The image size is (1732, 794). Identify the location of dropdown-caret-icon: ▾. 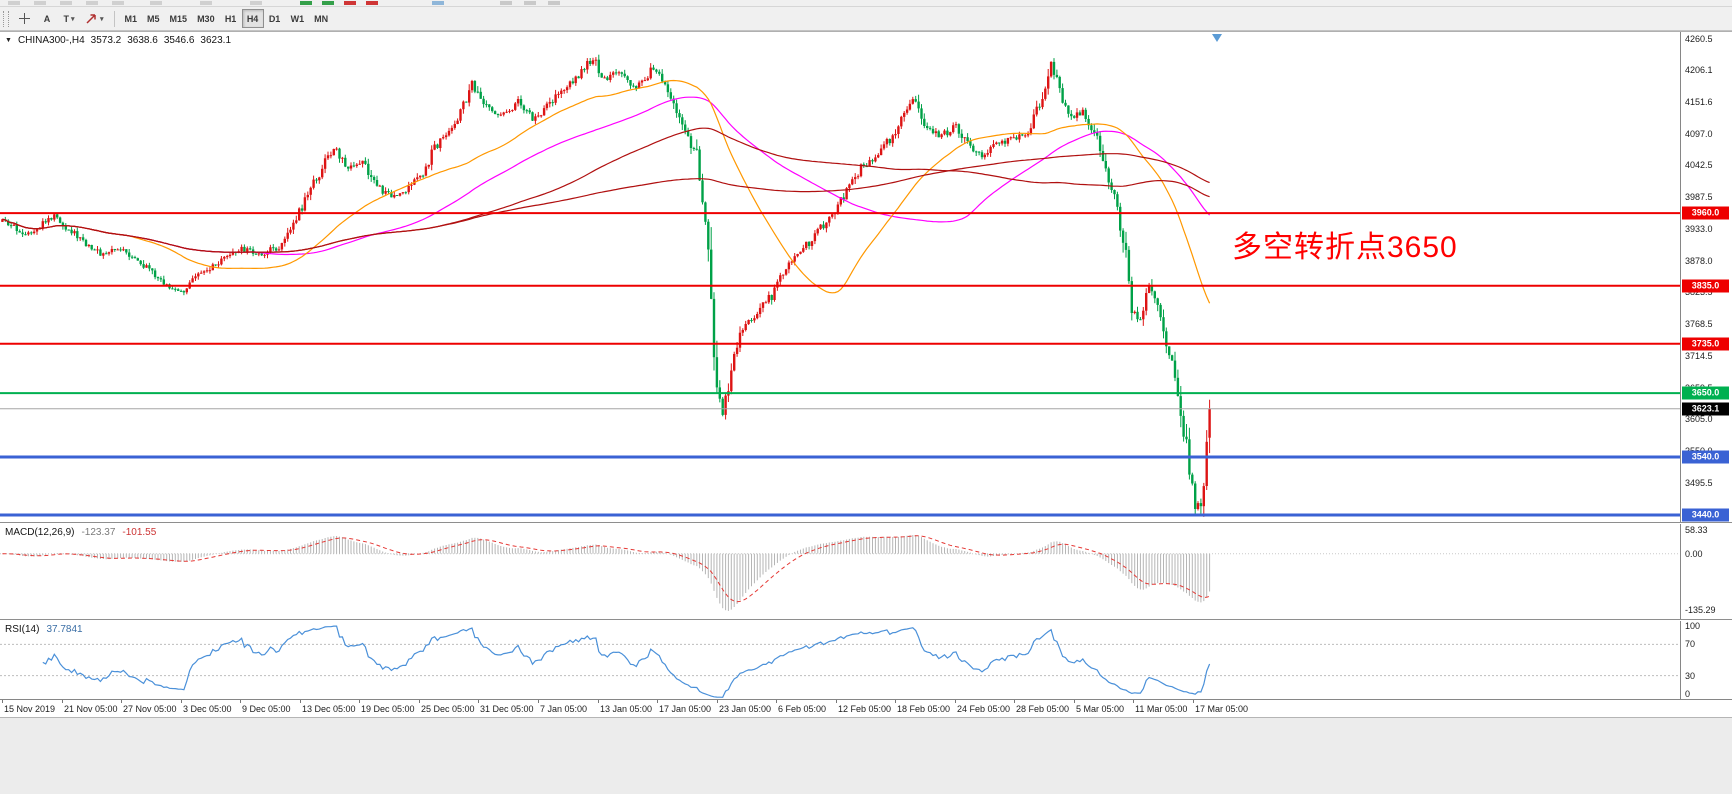
(72, 19).